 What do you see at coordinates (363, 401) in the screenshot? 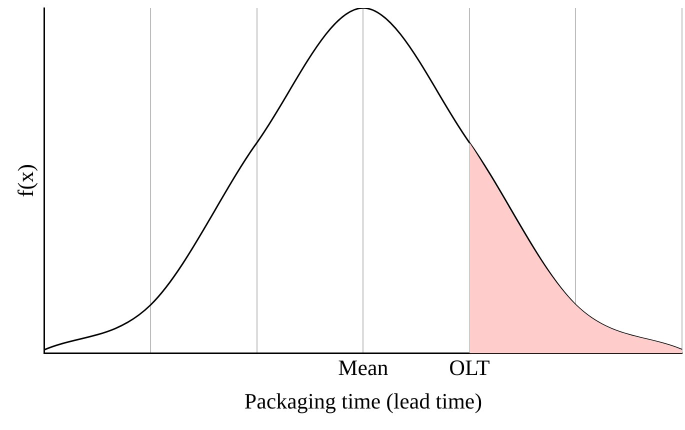
I see `x-axis-title: Packaging time (lead time)` at bounding box center [363, 401].